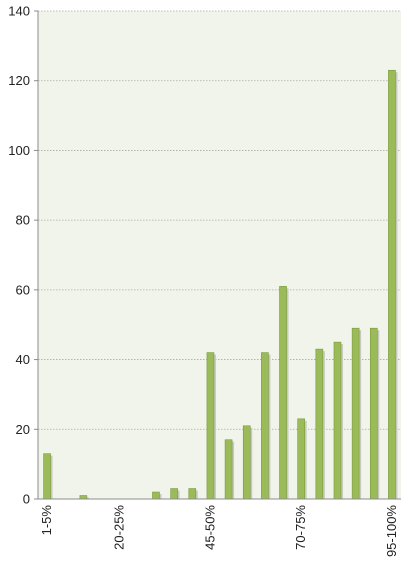 The height and width of the screenshot is (570, 409). What do you see at coordinates (23, 255) in the screenshot?
I see `y-tick-labels: 0 20 40 60 80 100 120 140` at bounding box center [23, 255].